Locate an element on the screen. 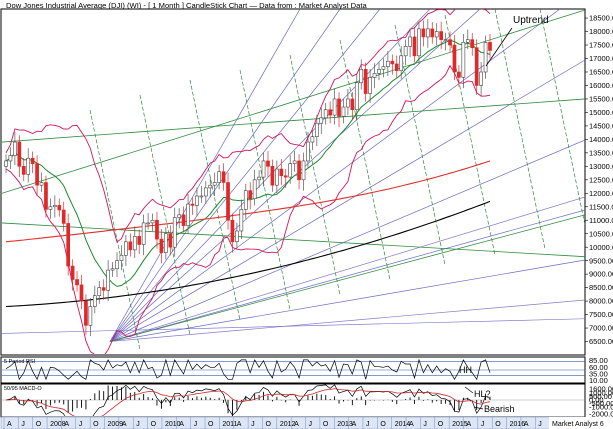 The height and width of the screenshot is (429, 613). time-tick-label: 2008 is located at coordinates (58, 424).